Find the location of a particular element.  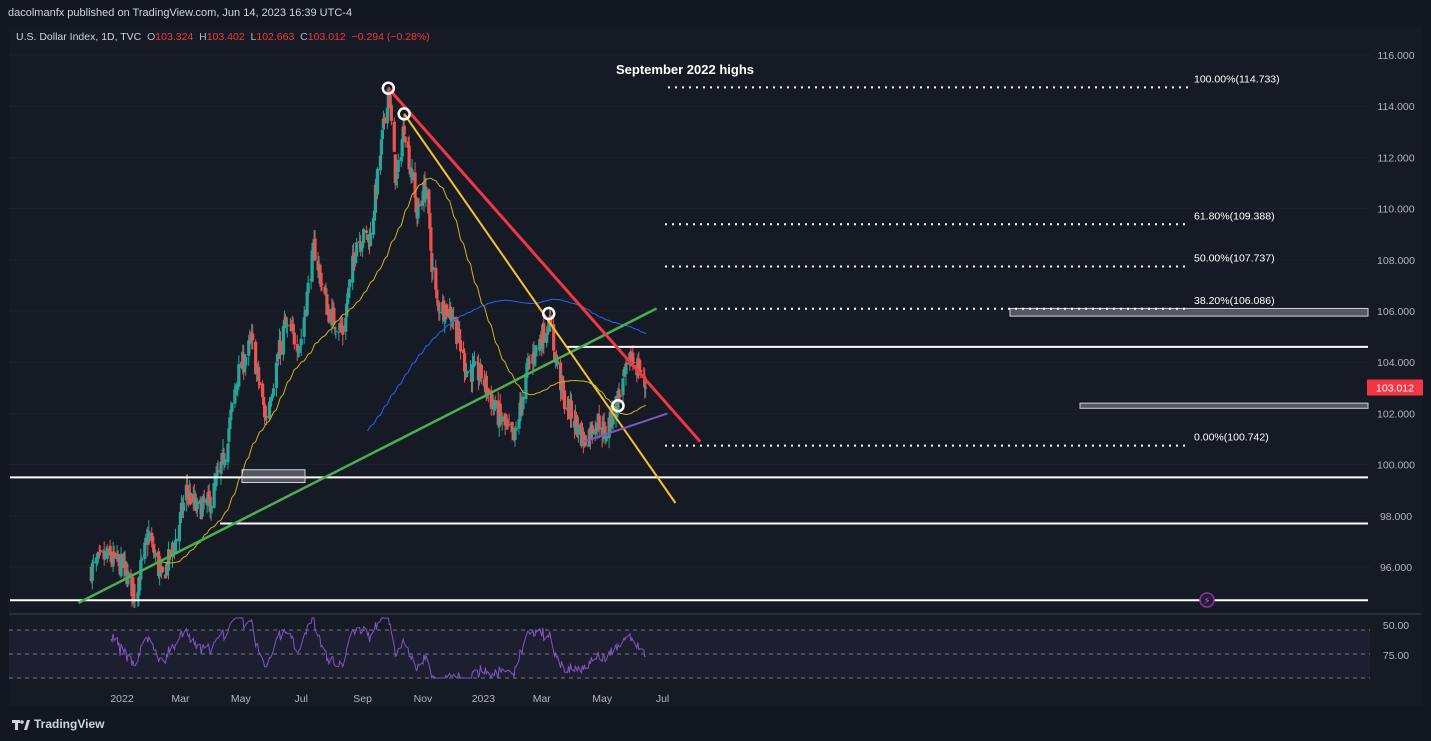

fib-level-label: 50.00%(107.737) is located at coordinates (1234, 259).